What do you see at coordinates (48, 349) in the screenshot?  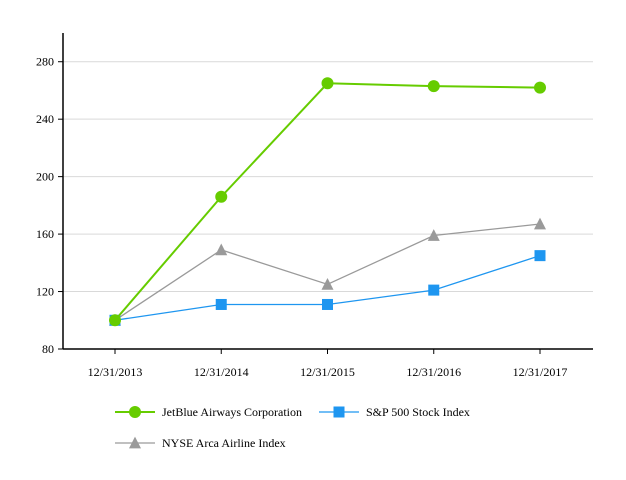 I see `y-tick-label: 80` at bounding box center [48, 349].